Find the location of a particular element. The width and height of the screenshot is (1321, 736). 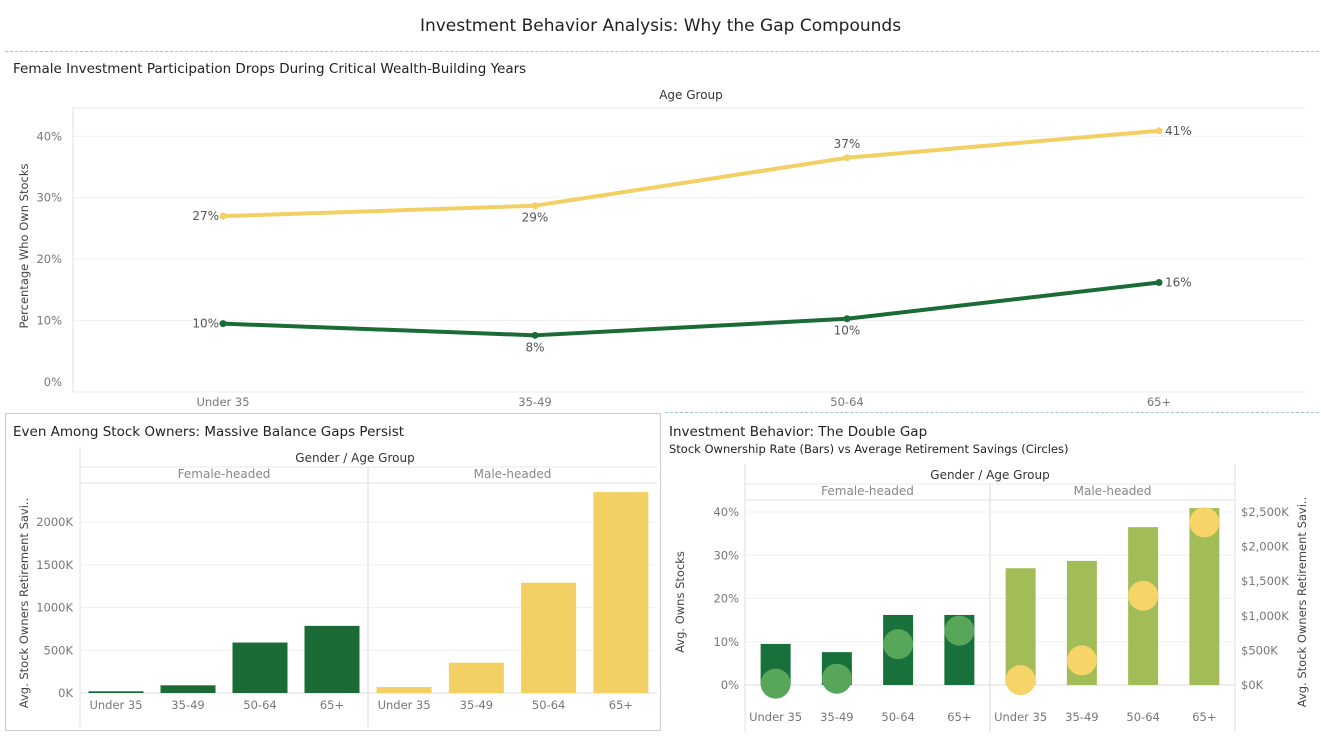

top-data-label-0-3: 41% is located at coordinates (1178, 131).